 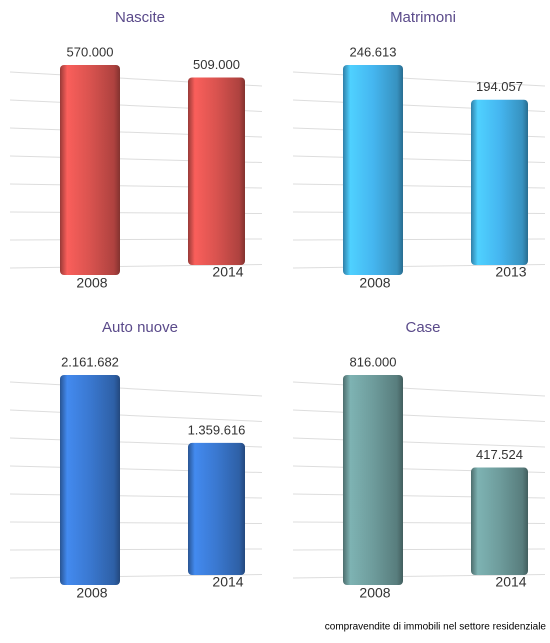 I want to click on chart-title: Case, so click(x=422, y=327).